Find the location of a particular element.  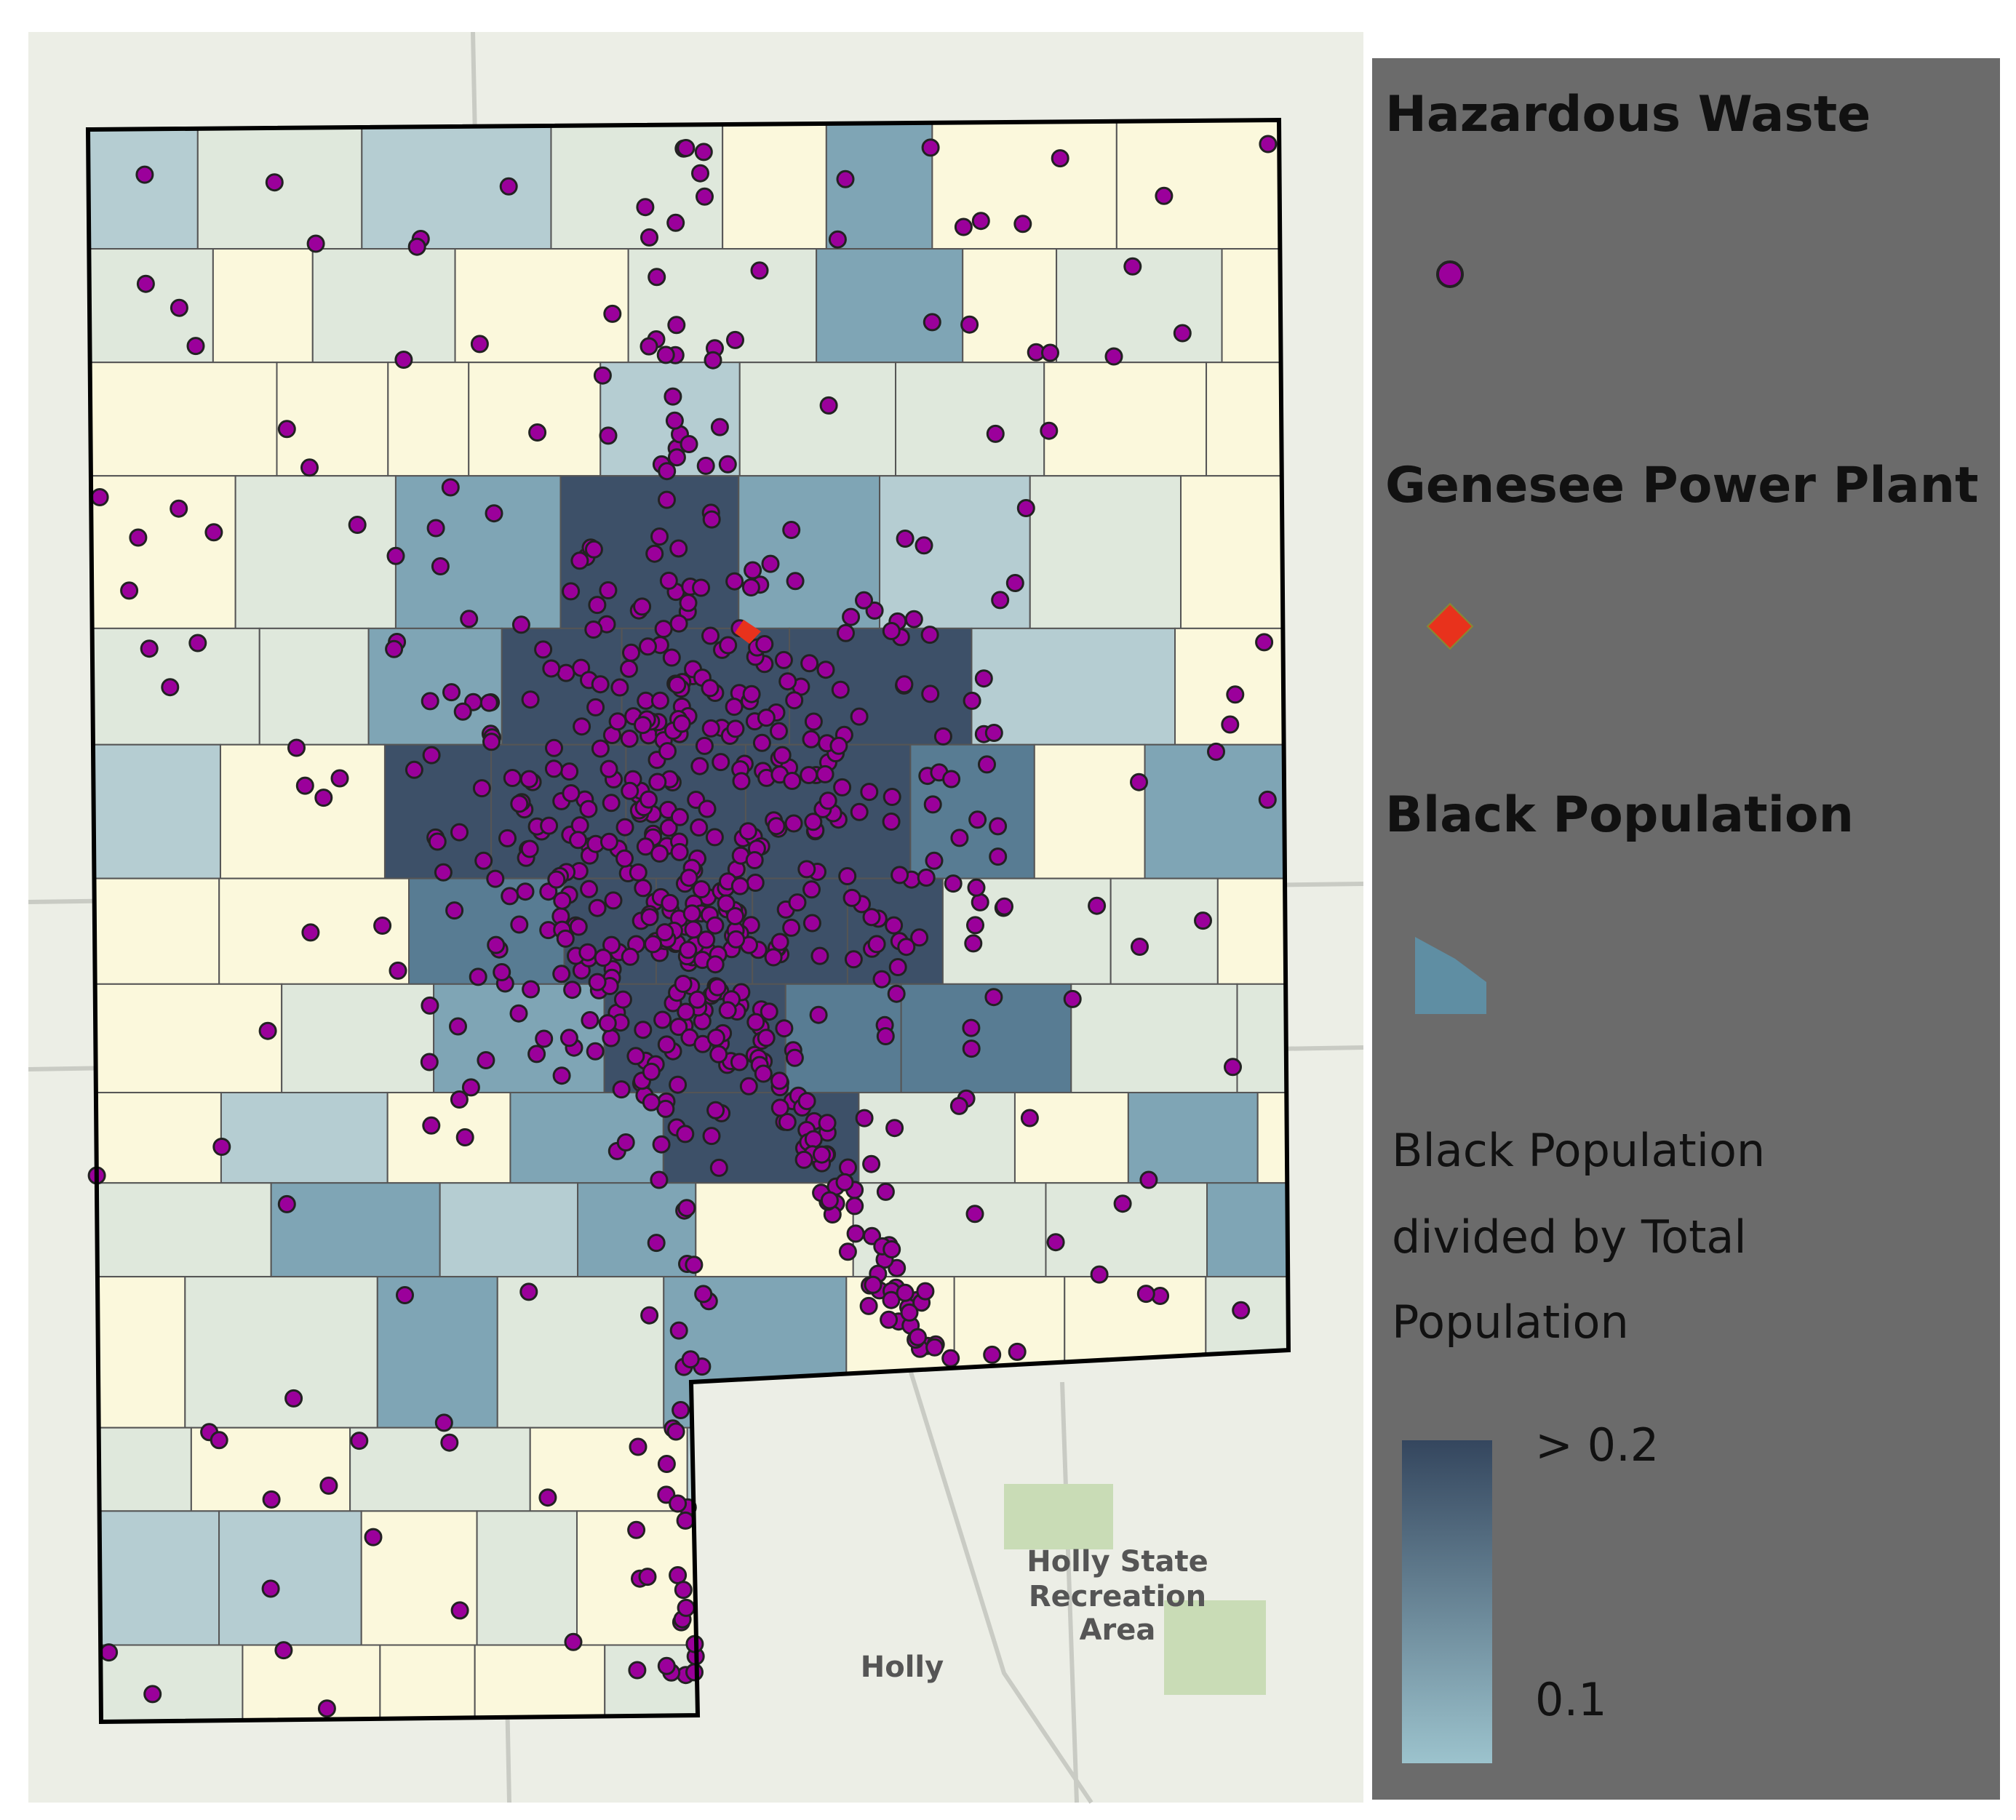

color-ramp is located at coordinates (1447, 1601).